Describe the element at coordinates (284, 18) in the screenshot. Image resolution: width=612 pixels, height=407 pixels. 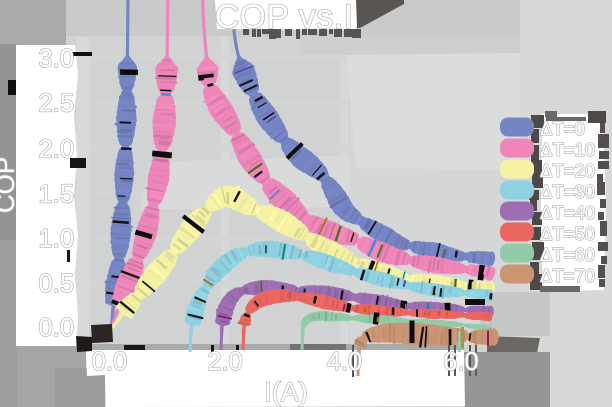
I see `svg-text: COP vs.I` at that location.